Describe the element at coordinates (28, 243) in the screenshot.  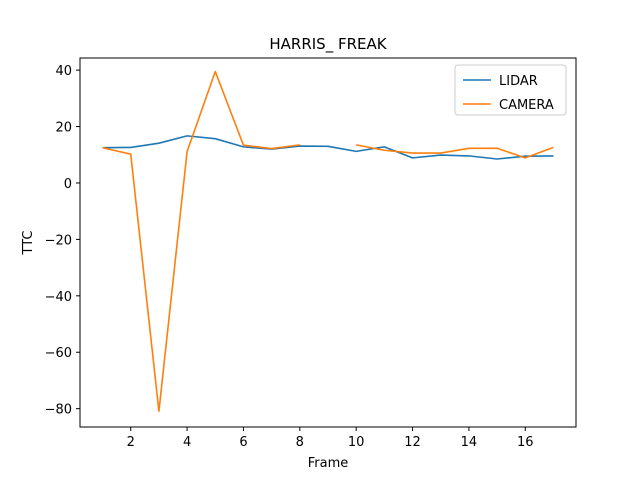
I see `y-axis-label: TTC` at that location.